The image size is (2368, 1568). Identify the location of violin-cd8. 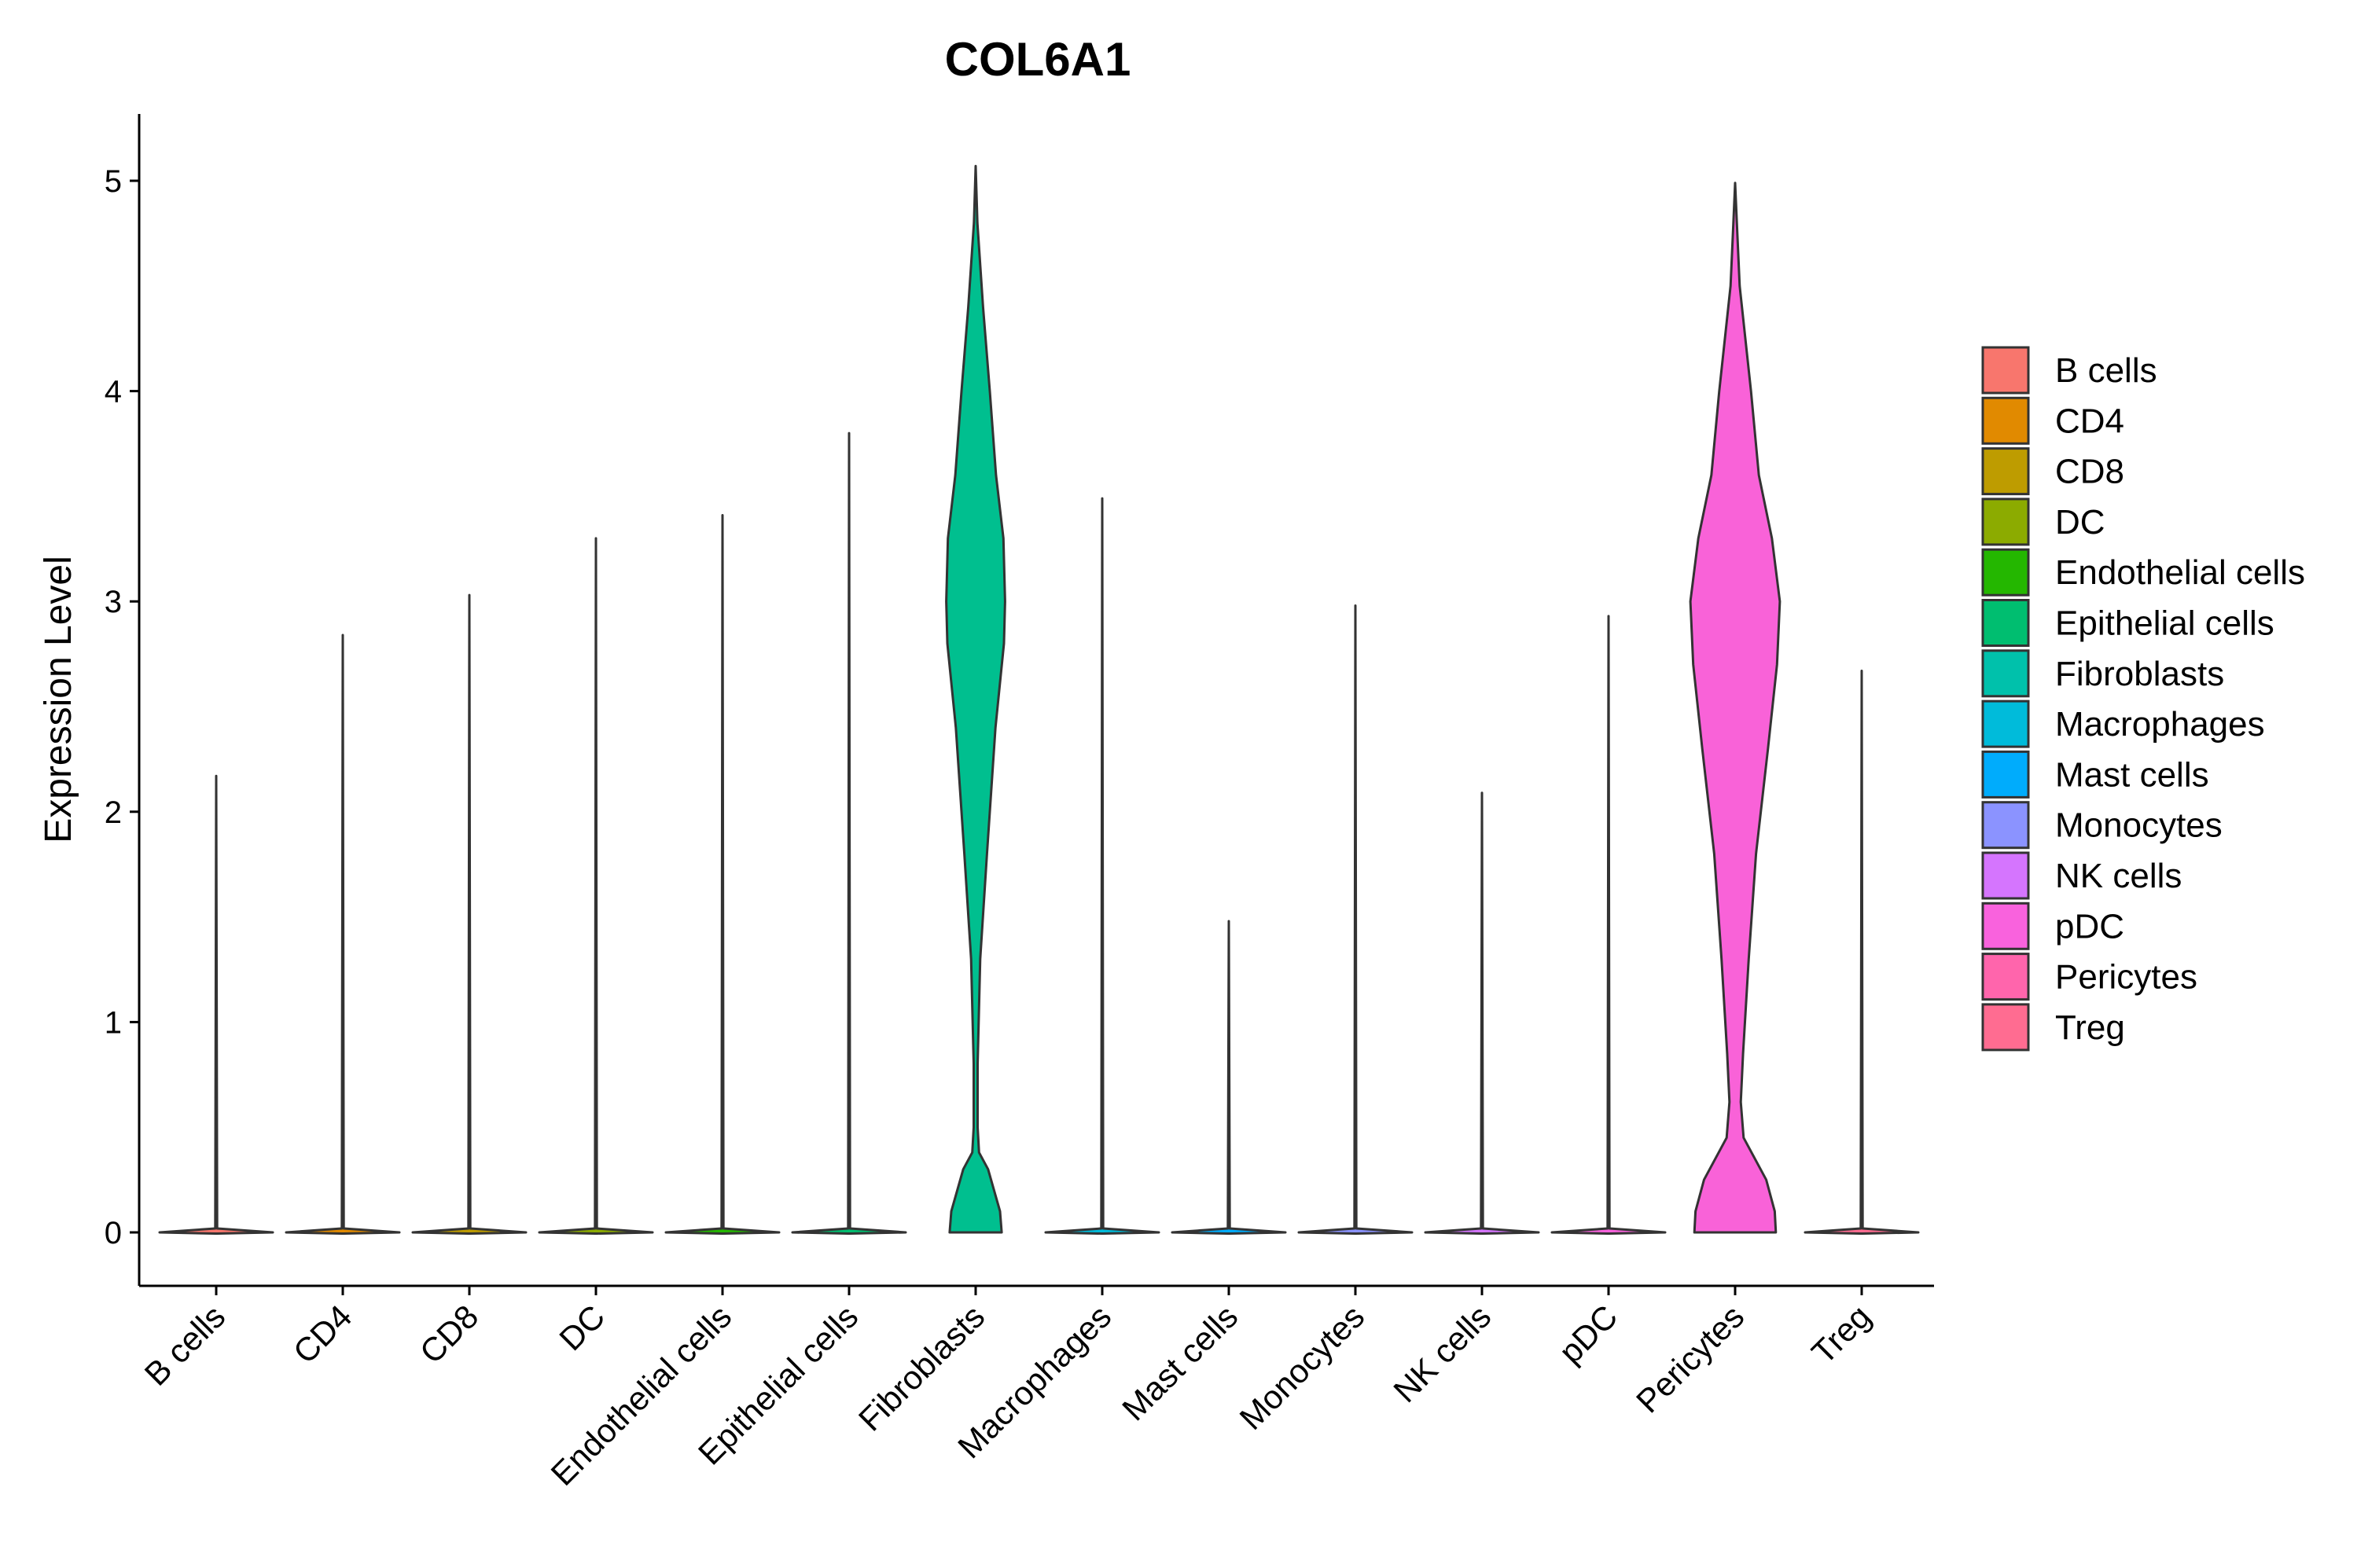
(469, 914).